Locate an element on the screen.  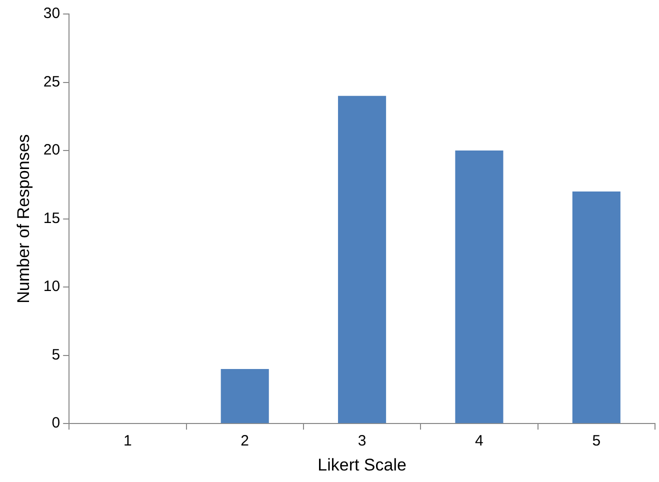
x-tick-label: 1 is located at coordinates (128, 441).